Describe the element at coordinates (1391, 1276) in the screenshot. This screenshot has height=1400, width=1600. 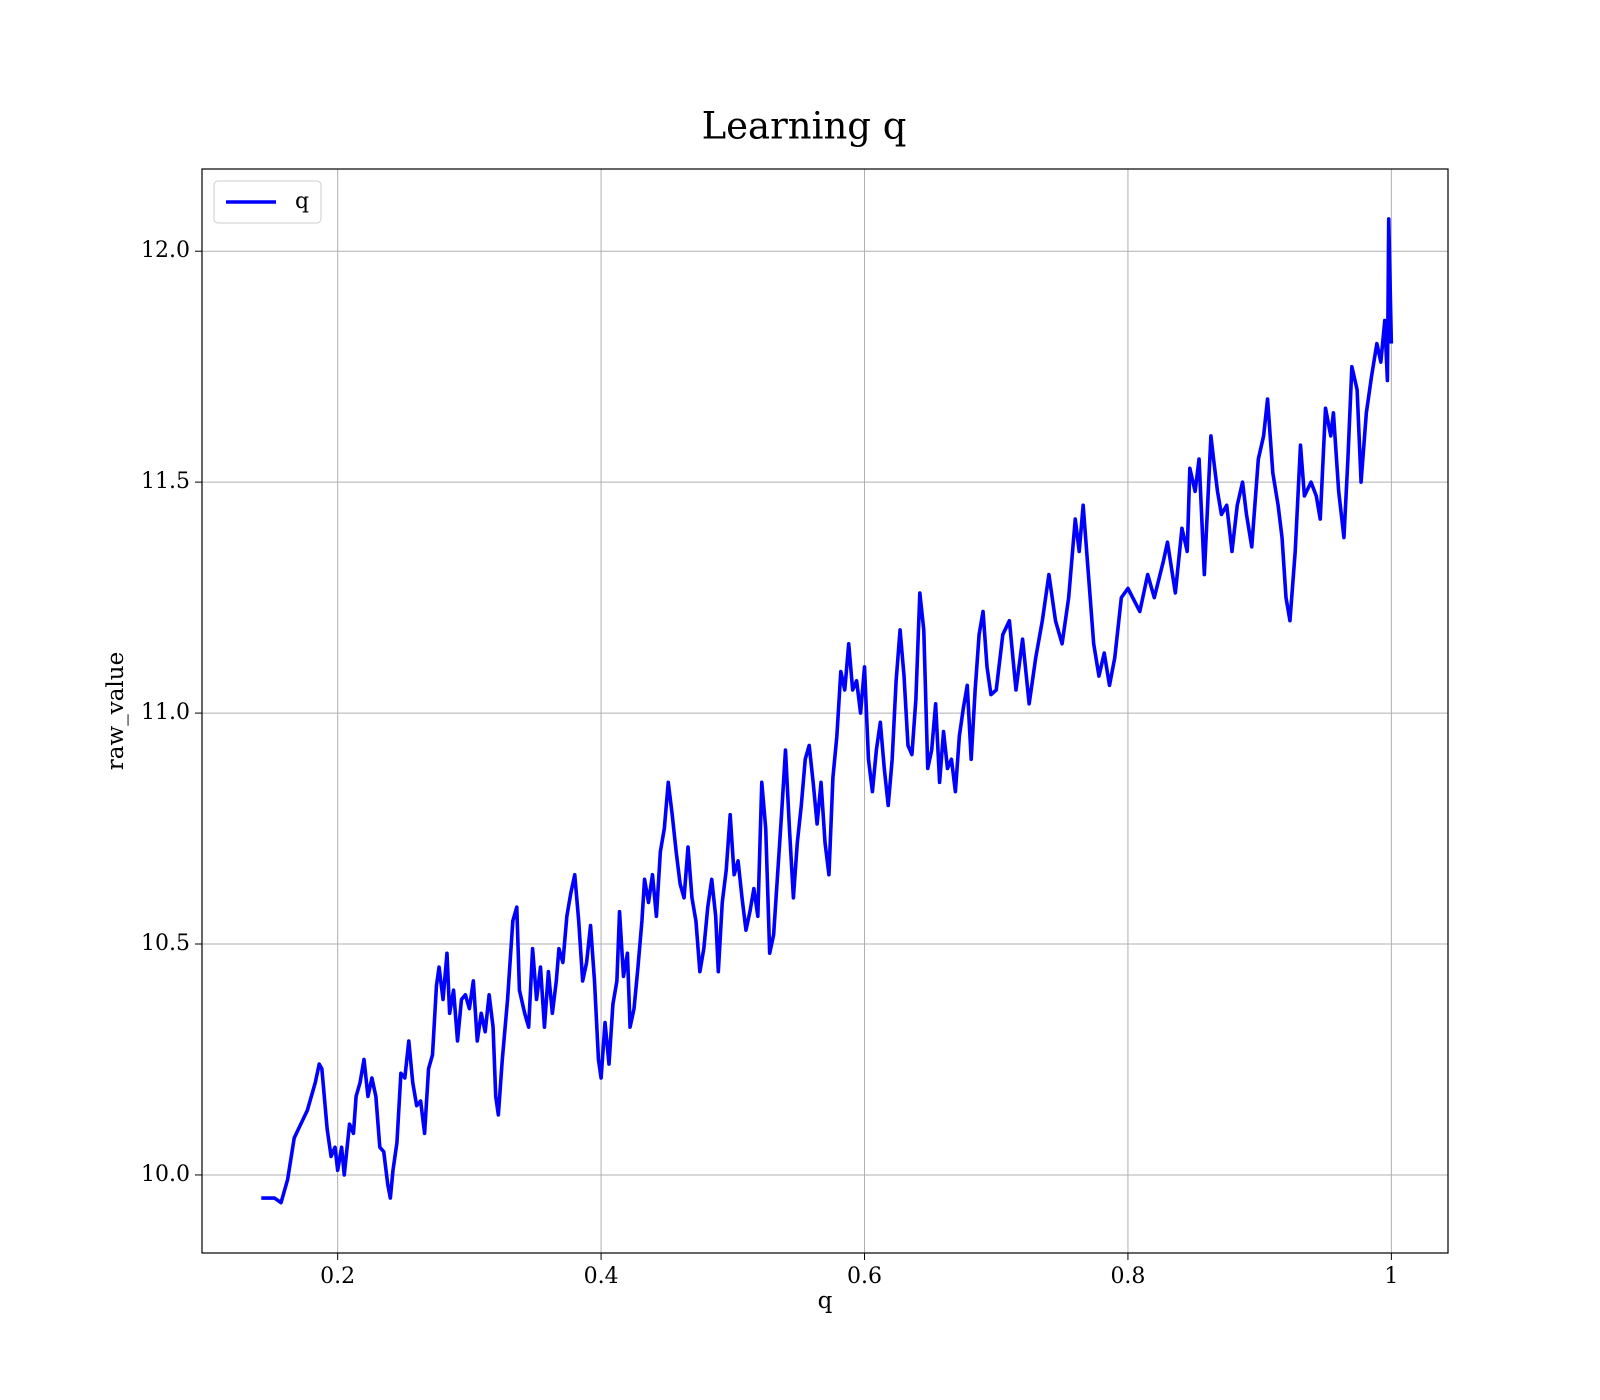
I see `x-tick-label: 1` at that location.